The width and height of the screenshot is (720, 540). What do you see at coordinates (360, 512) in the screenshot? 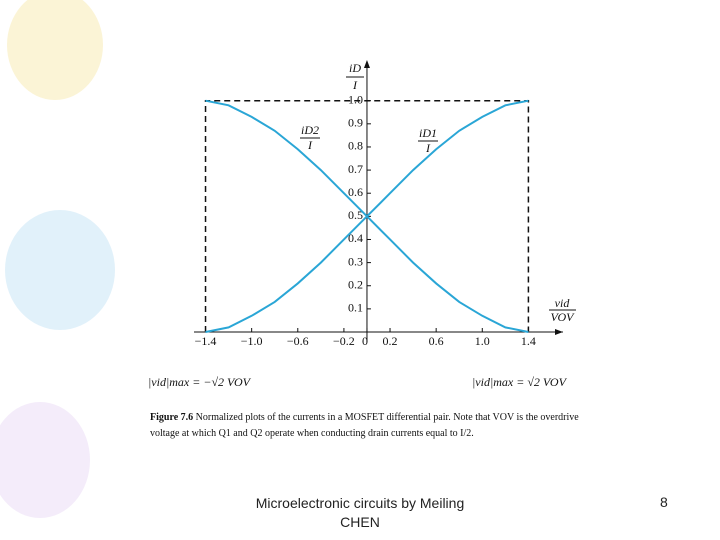
I see `footer: Microelectronic circuits by Meiling CHEN` at bounding box center [360, 512].